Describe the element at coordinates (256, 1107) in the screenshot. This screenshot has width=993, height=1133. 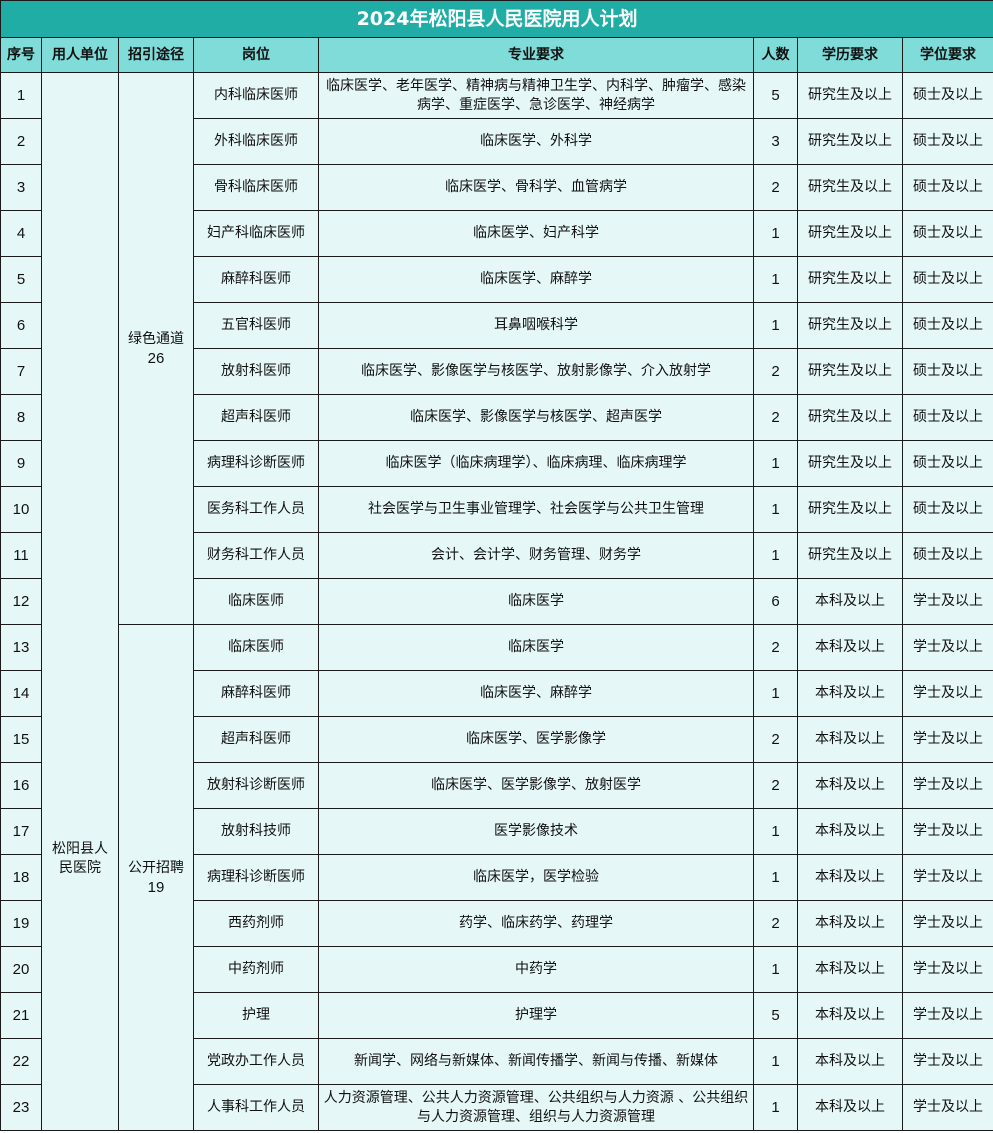
I see `post-cell: 人事科工作人员` at that location.